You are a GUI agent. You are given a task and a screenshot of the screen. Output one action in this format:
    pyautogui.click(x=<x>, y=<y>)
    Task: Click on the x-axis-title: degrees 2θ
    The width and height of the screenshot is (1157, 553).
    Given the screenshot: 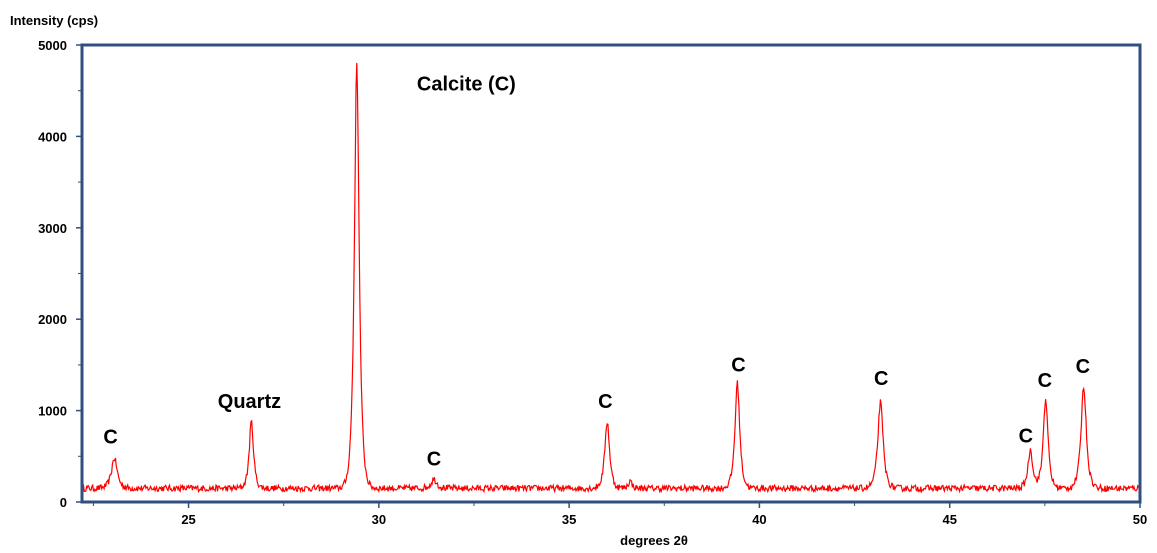 What is the action you would take?
    pyautogui.click(x=654, y=540)
    